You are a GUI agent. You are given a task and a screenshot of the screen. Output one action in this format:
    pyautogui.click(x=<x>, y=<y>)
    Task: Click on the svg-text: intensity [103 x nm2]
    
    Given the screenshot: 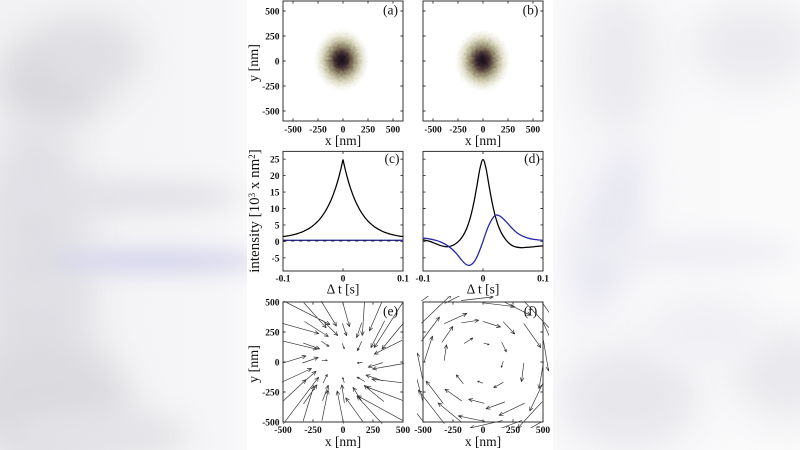 What is the action you would take?
    pyautogui.click(x=255, y=211)
    